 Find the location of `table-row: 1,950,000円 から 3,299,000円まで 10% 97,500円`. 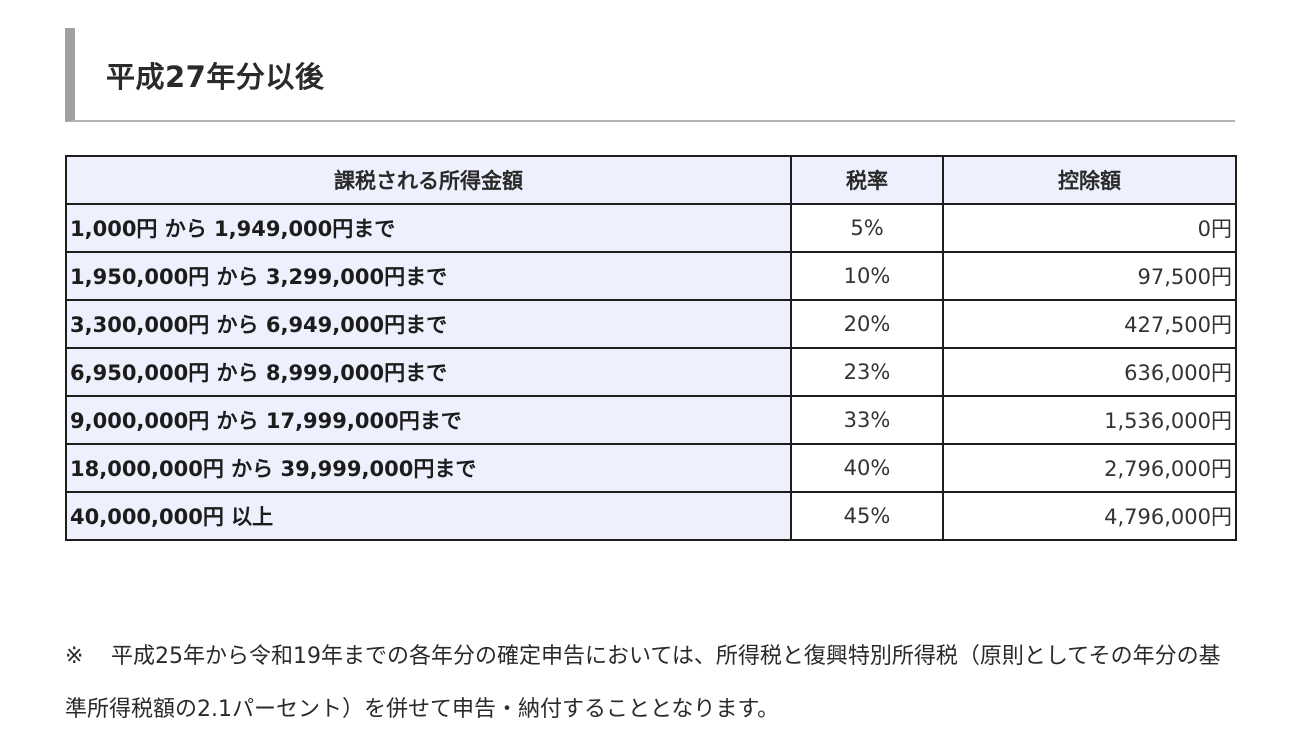

table-row: 1,950,000円 から 3,299,000円まで 10% 97,500円 is located at coordinates (651, 276).